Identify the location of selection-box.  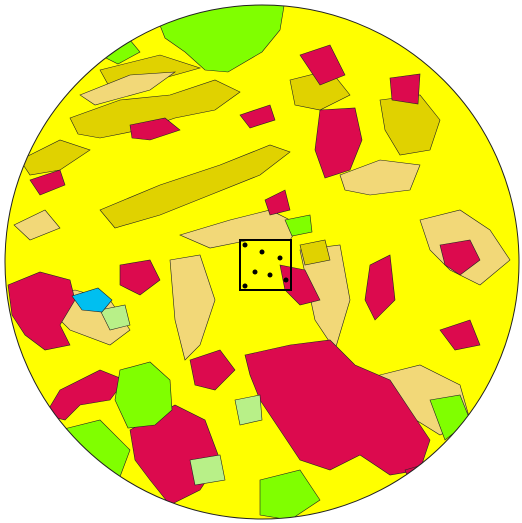
(265, 265).